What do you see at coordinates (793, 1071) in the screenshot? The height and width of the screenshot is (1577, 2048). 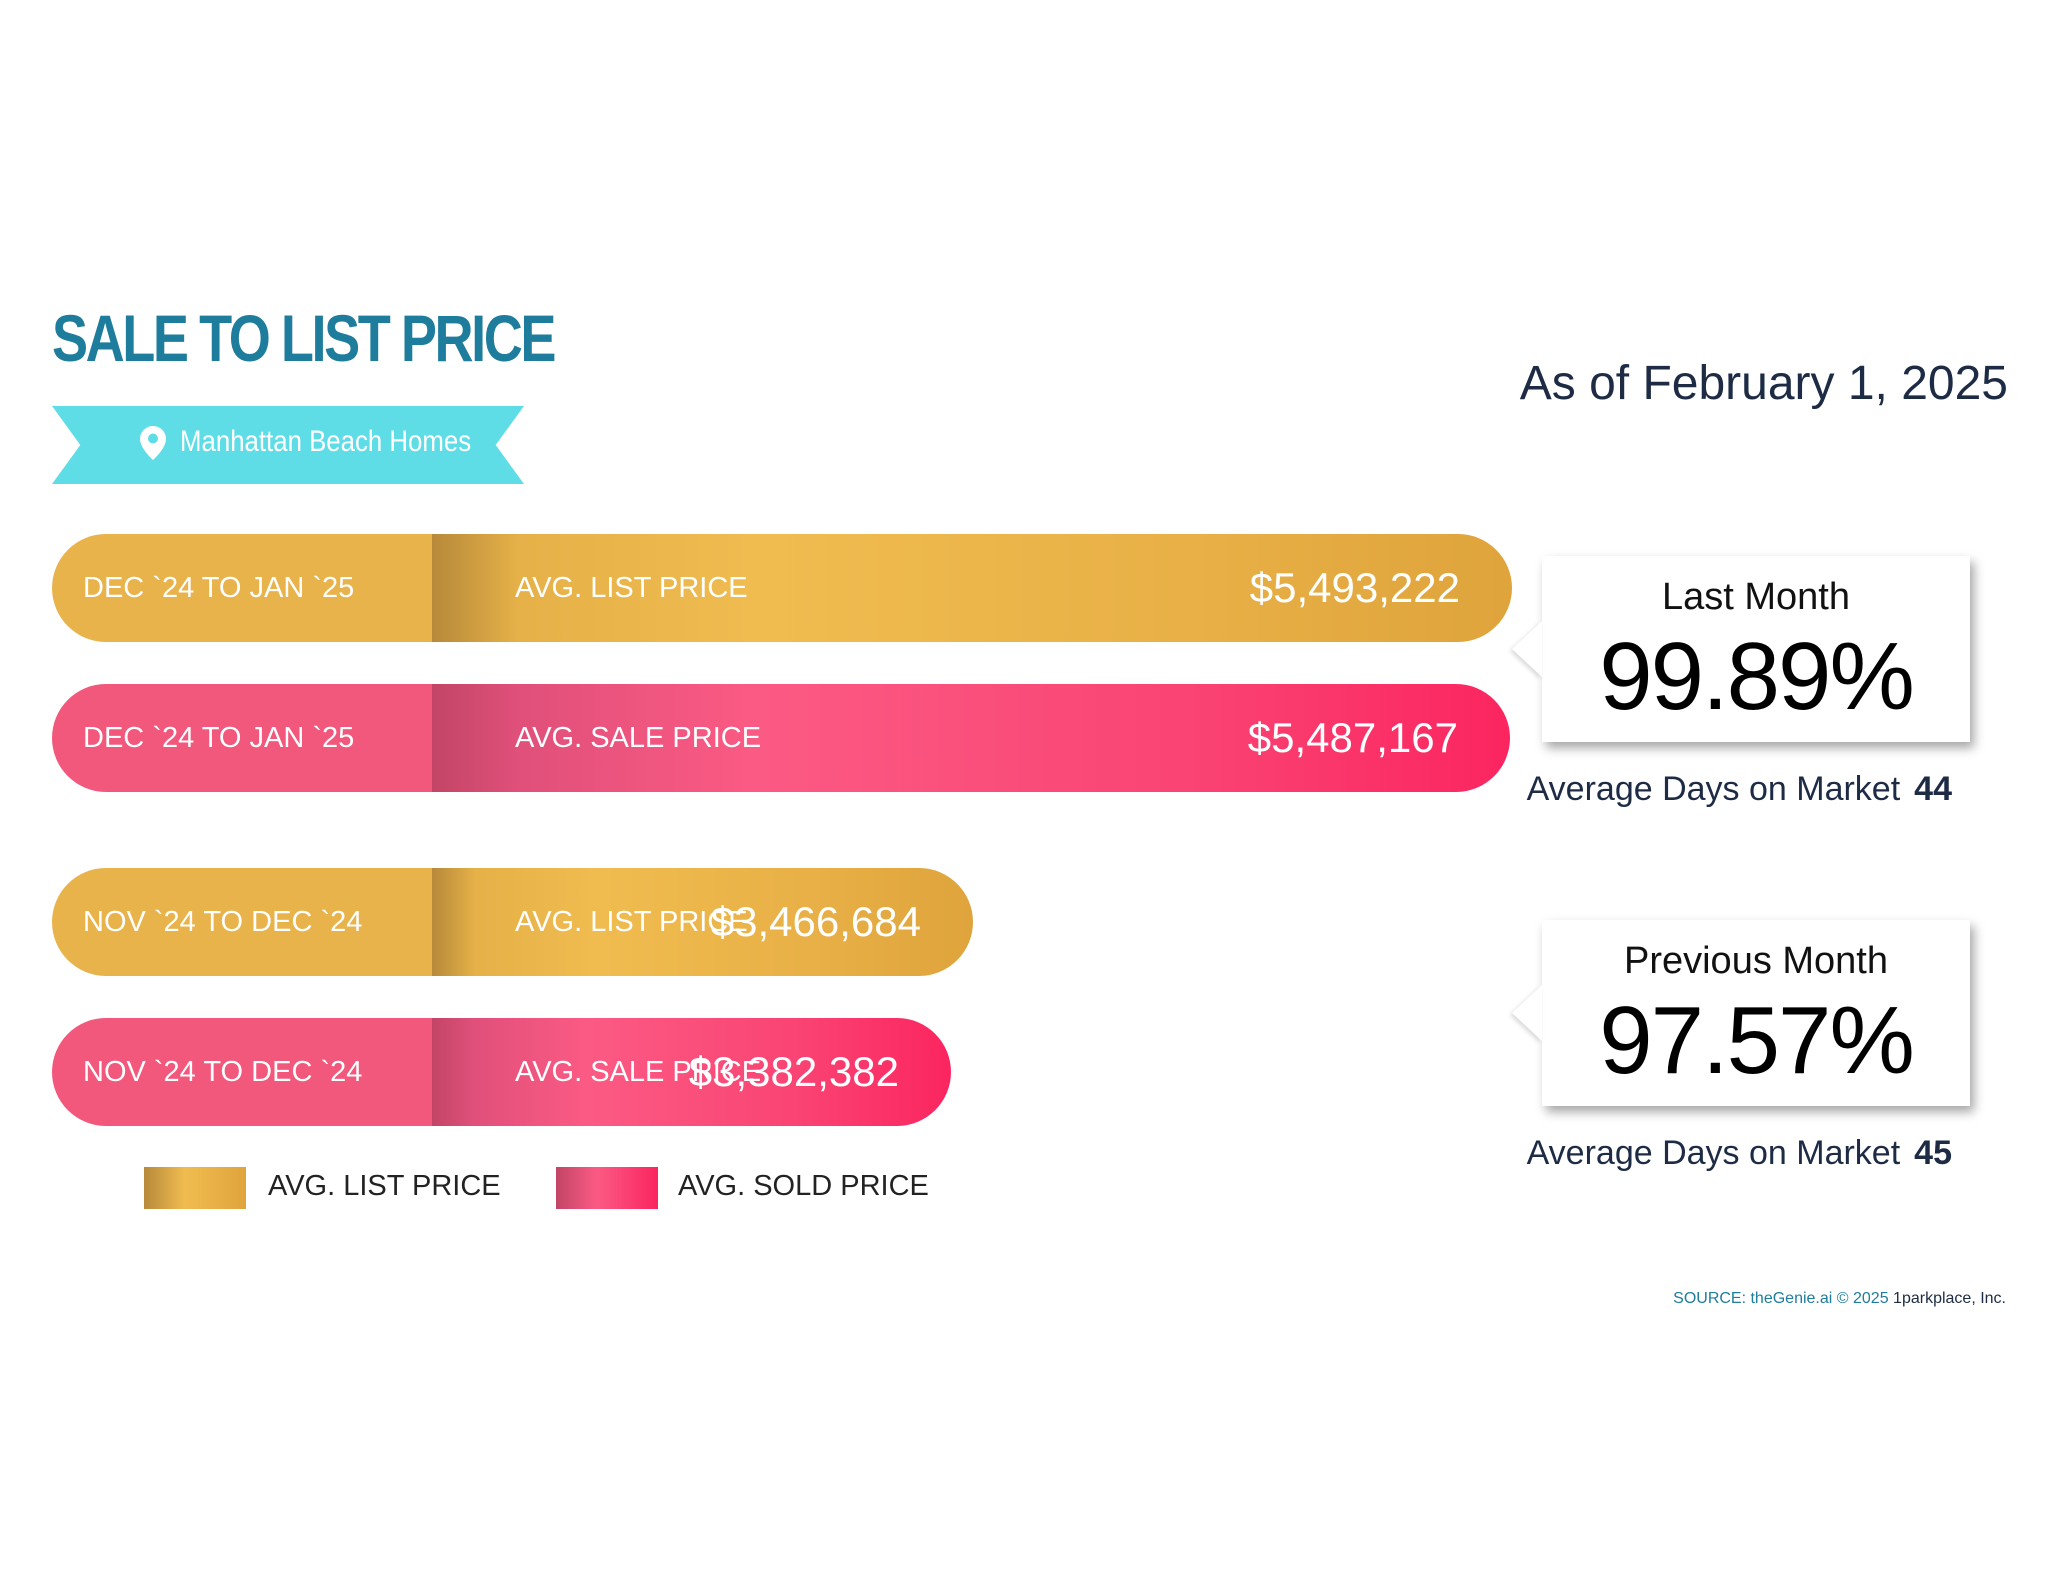 I see `bar-value-label: $3,382,382` at bounding box center [793, 1071].